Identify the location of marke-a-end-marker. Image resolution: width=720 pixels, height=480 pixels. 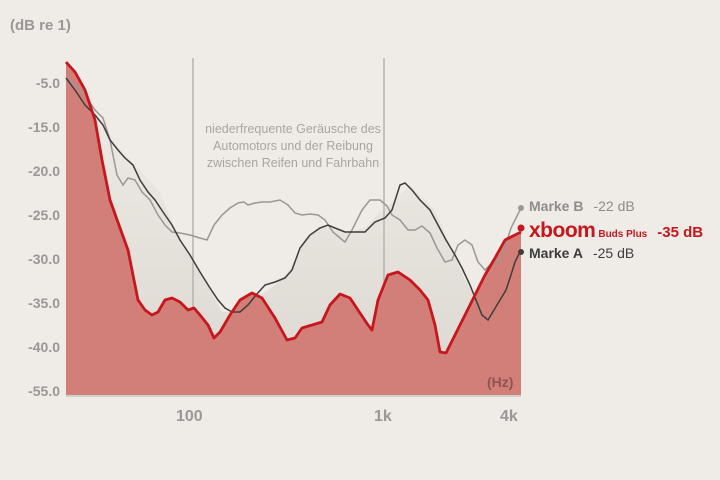
(521, 252).